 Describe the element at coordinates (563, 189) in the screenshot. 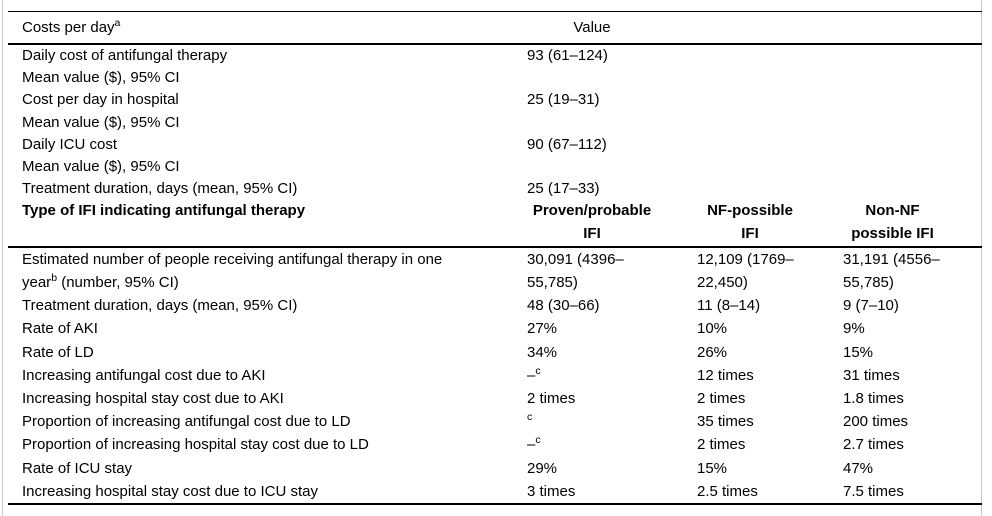

I see `value-cell: 25 (17–33)` at that location.